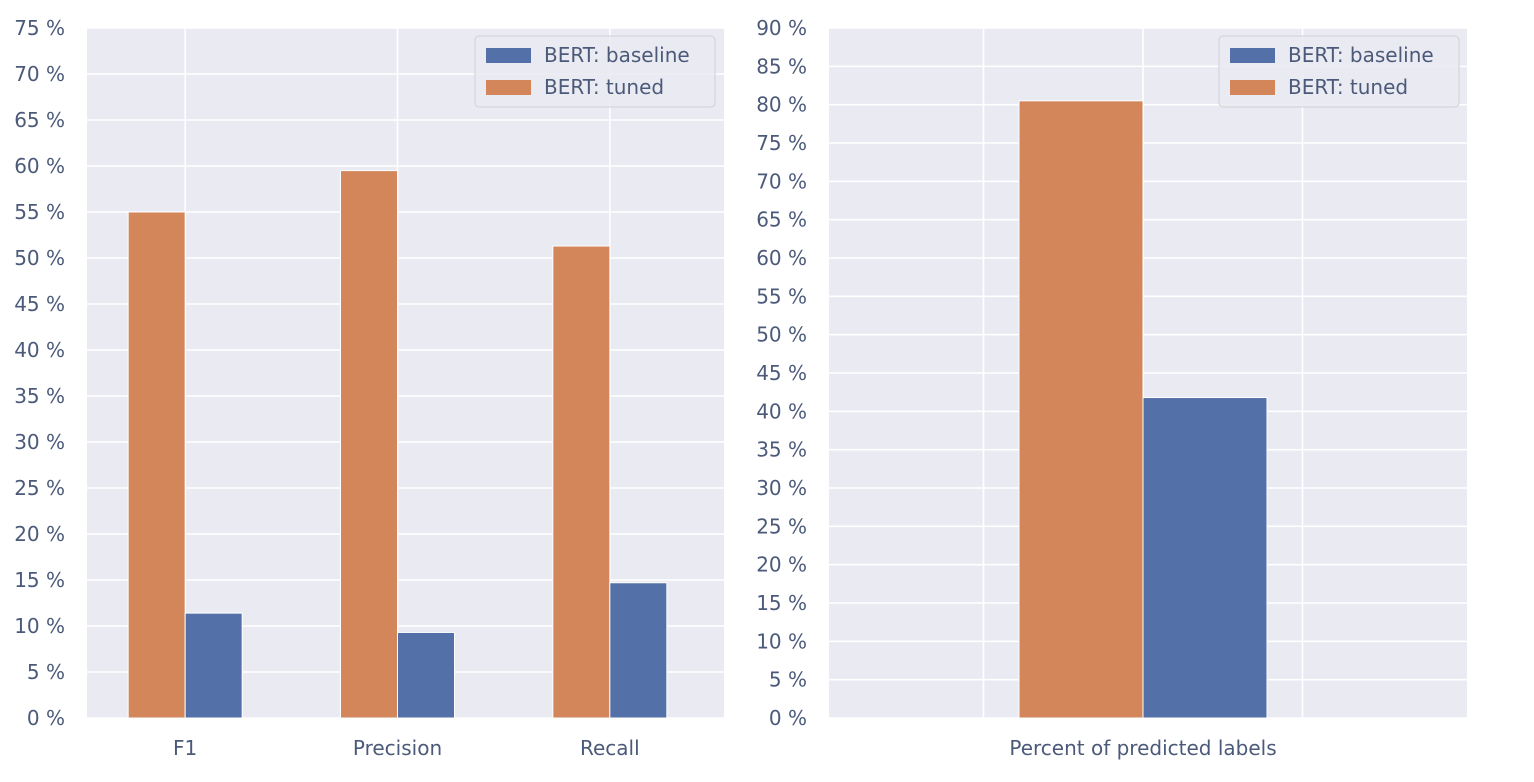 The height and width of the screenshot is (782, 1534). Describe the element at coordinates (426, 675) in the screenshot. I see `bar-baseline-precision` at that location.